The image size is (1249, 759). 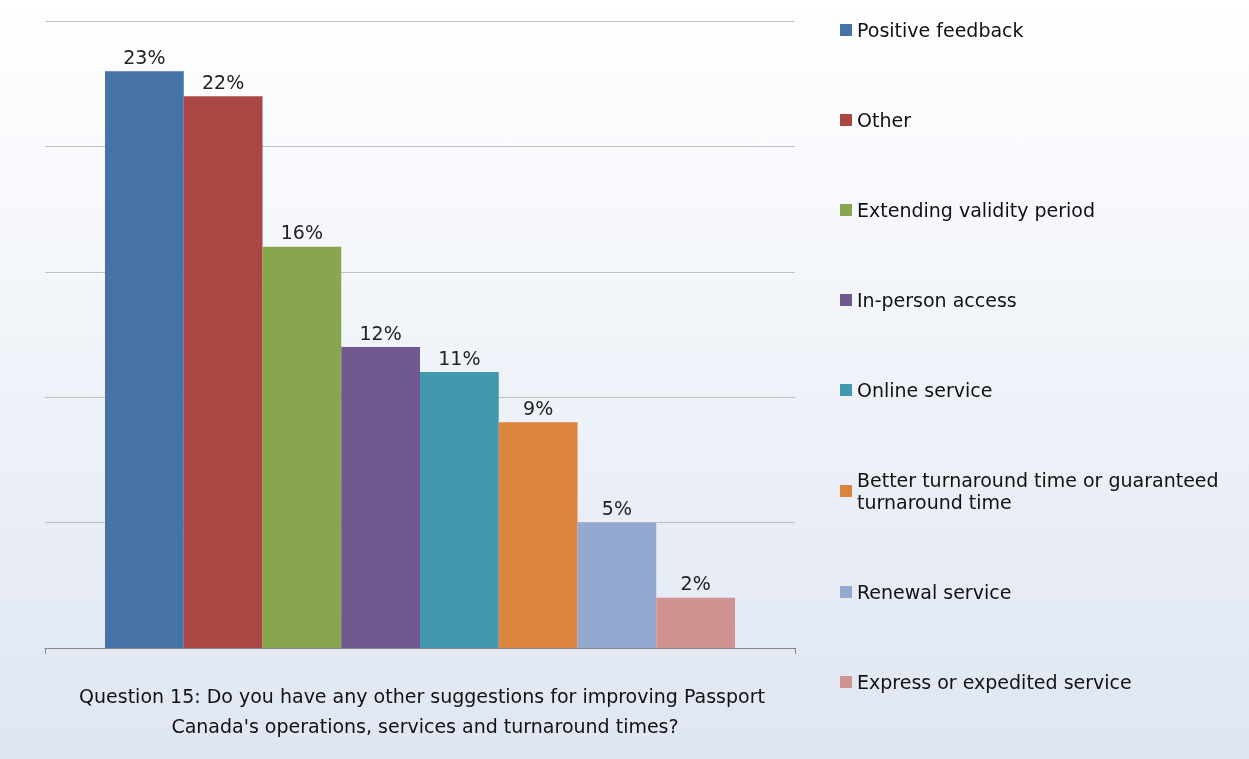 What do you see at coordinates (144, 56) in the screenshot?
I see `data-label: 23%` at bounding box center [144, 56].